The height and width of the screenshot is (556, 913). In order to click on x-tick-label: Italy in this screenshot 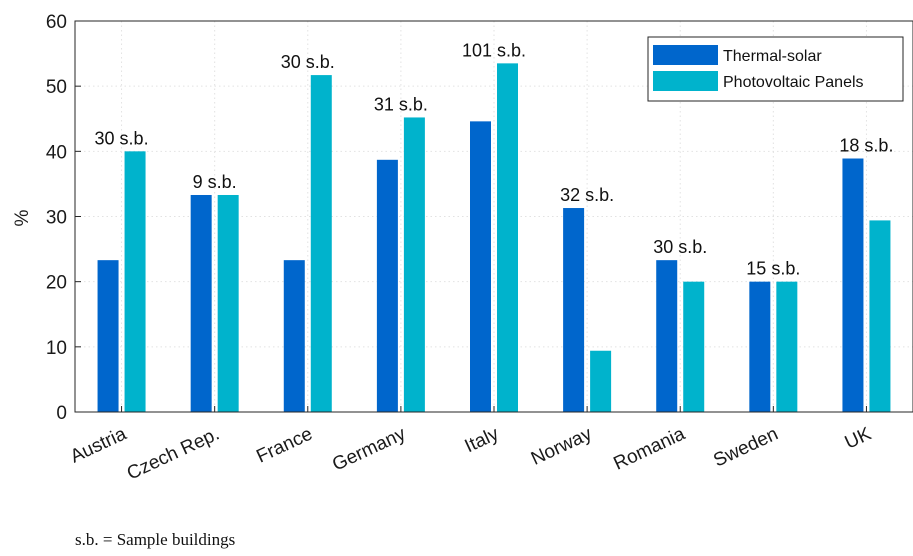, I will do `click(482, 440)`.